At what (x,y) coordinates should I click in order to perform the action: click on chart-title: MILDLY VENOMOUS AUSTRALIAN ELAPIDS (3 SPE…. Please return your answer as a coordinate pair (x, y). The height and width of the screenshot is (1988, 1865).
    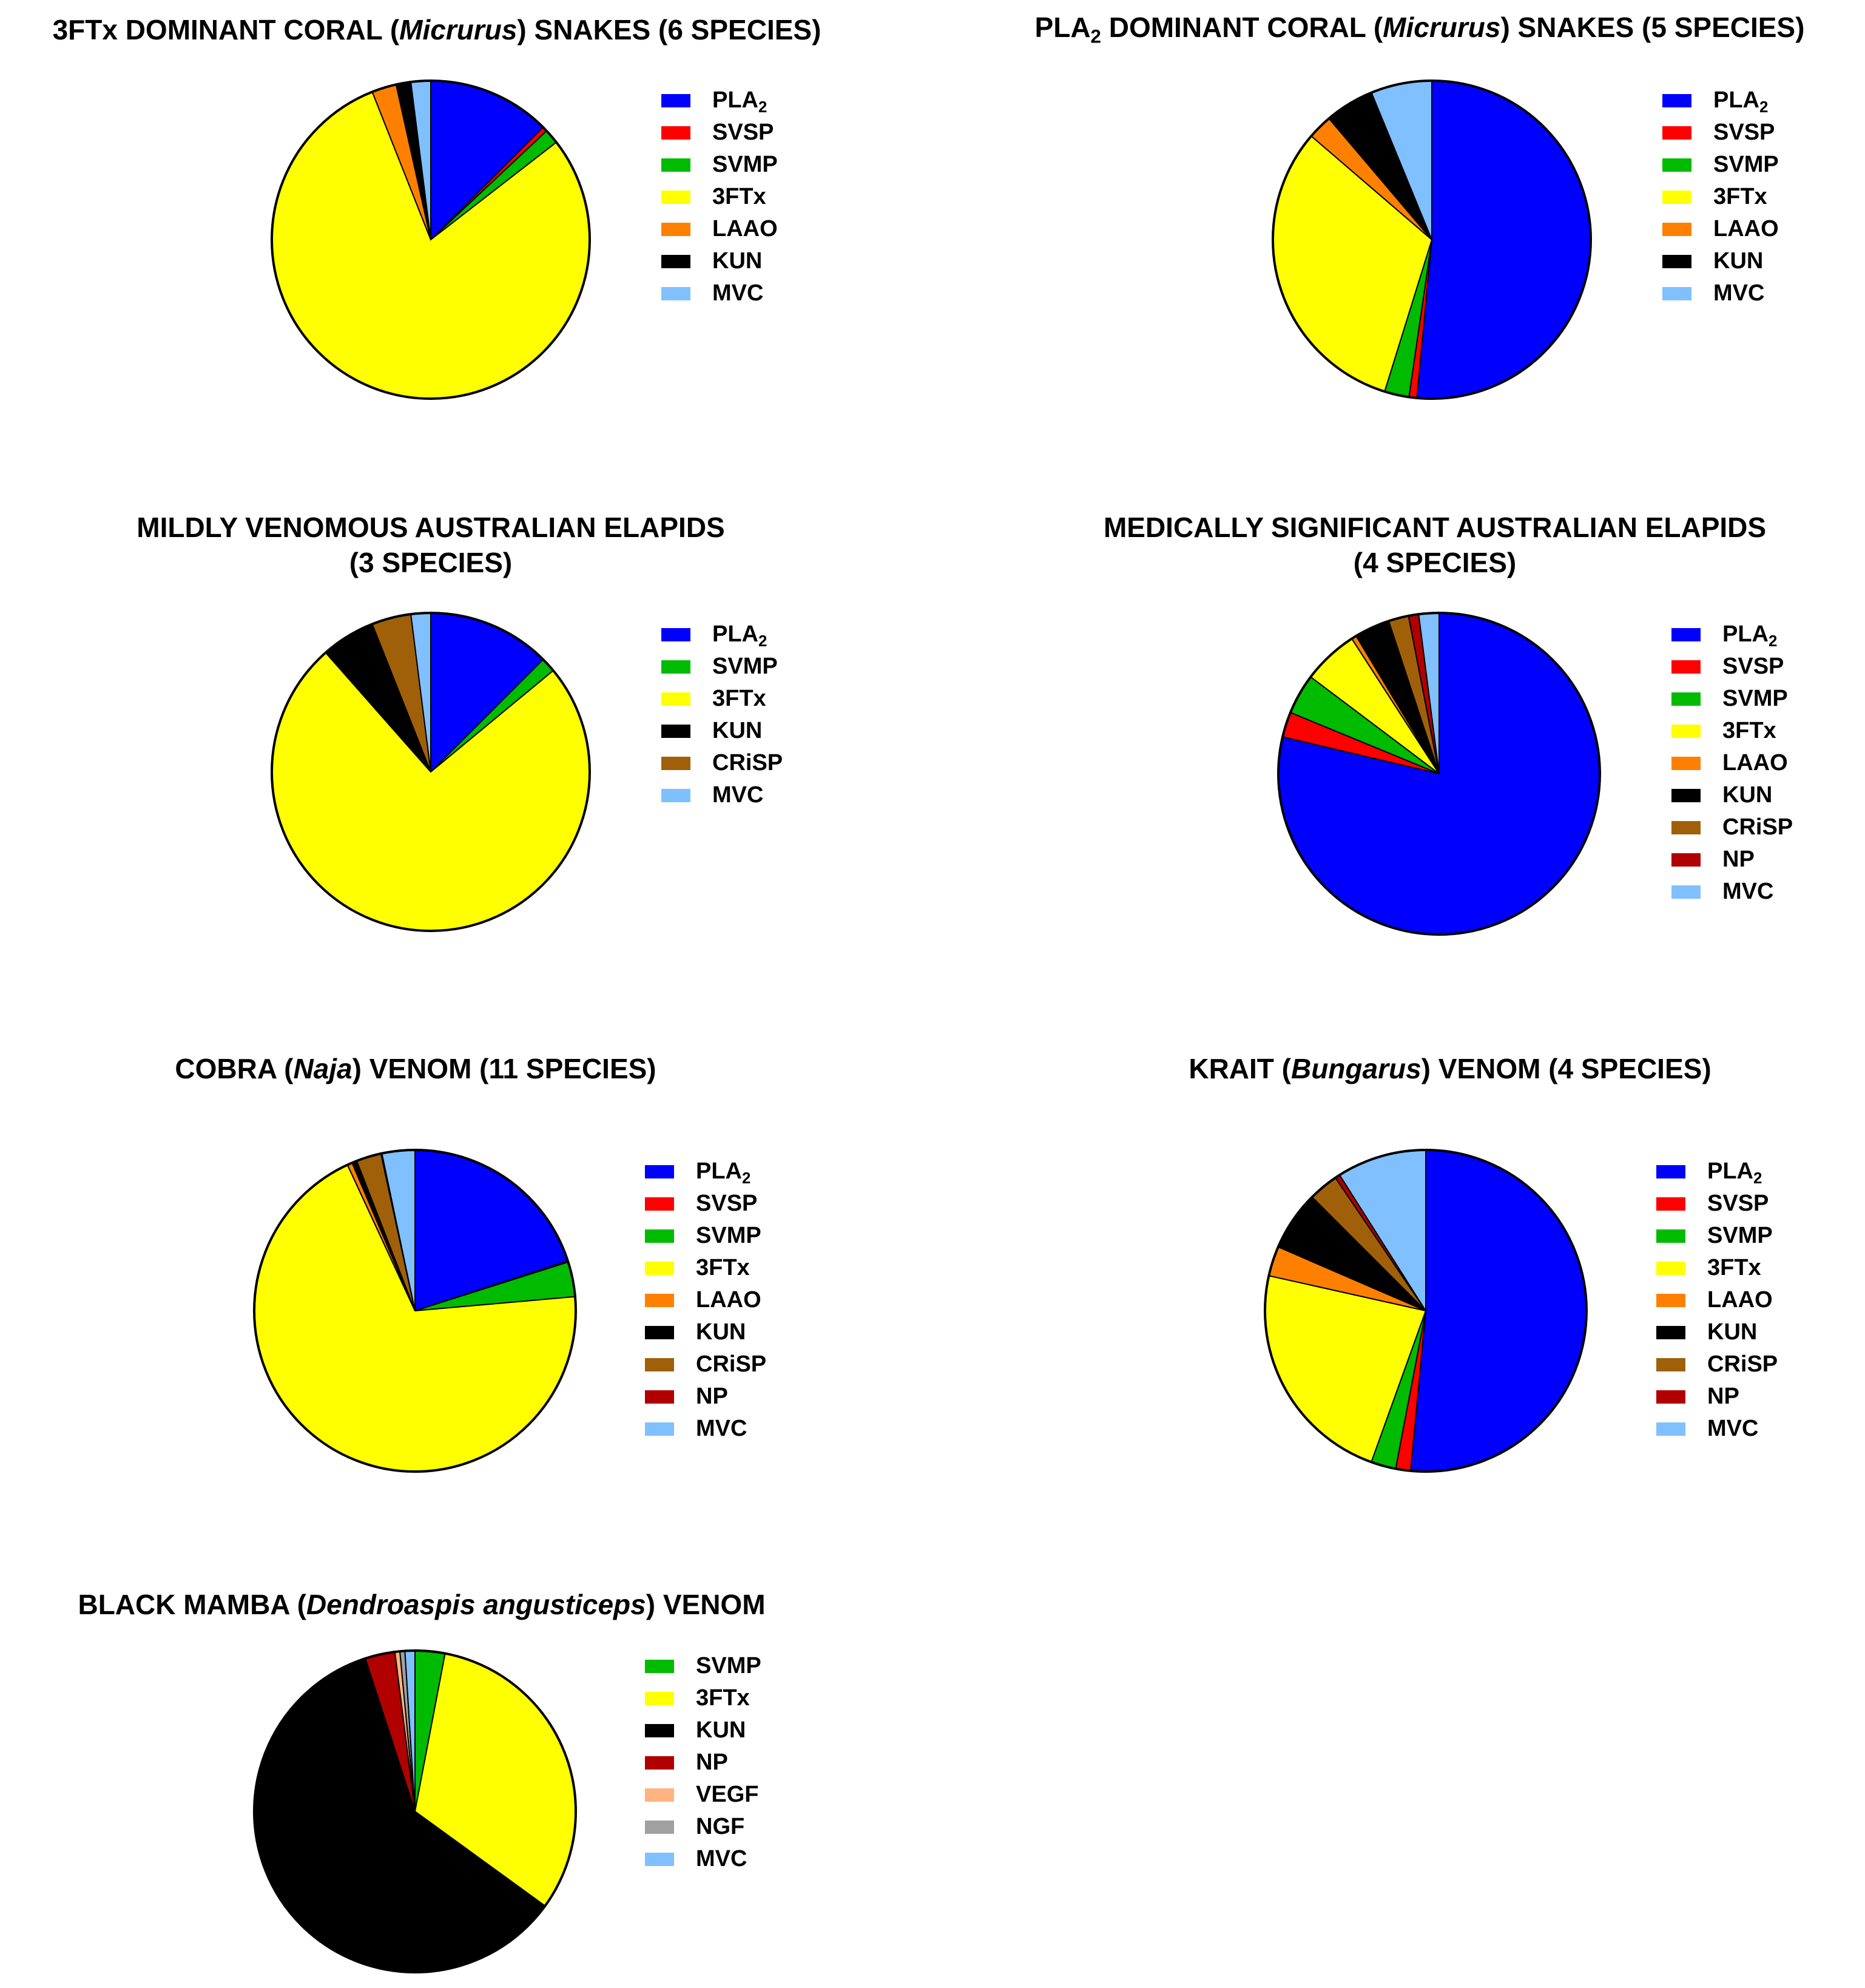
    Looking at the image, I should click on (431, 545).